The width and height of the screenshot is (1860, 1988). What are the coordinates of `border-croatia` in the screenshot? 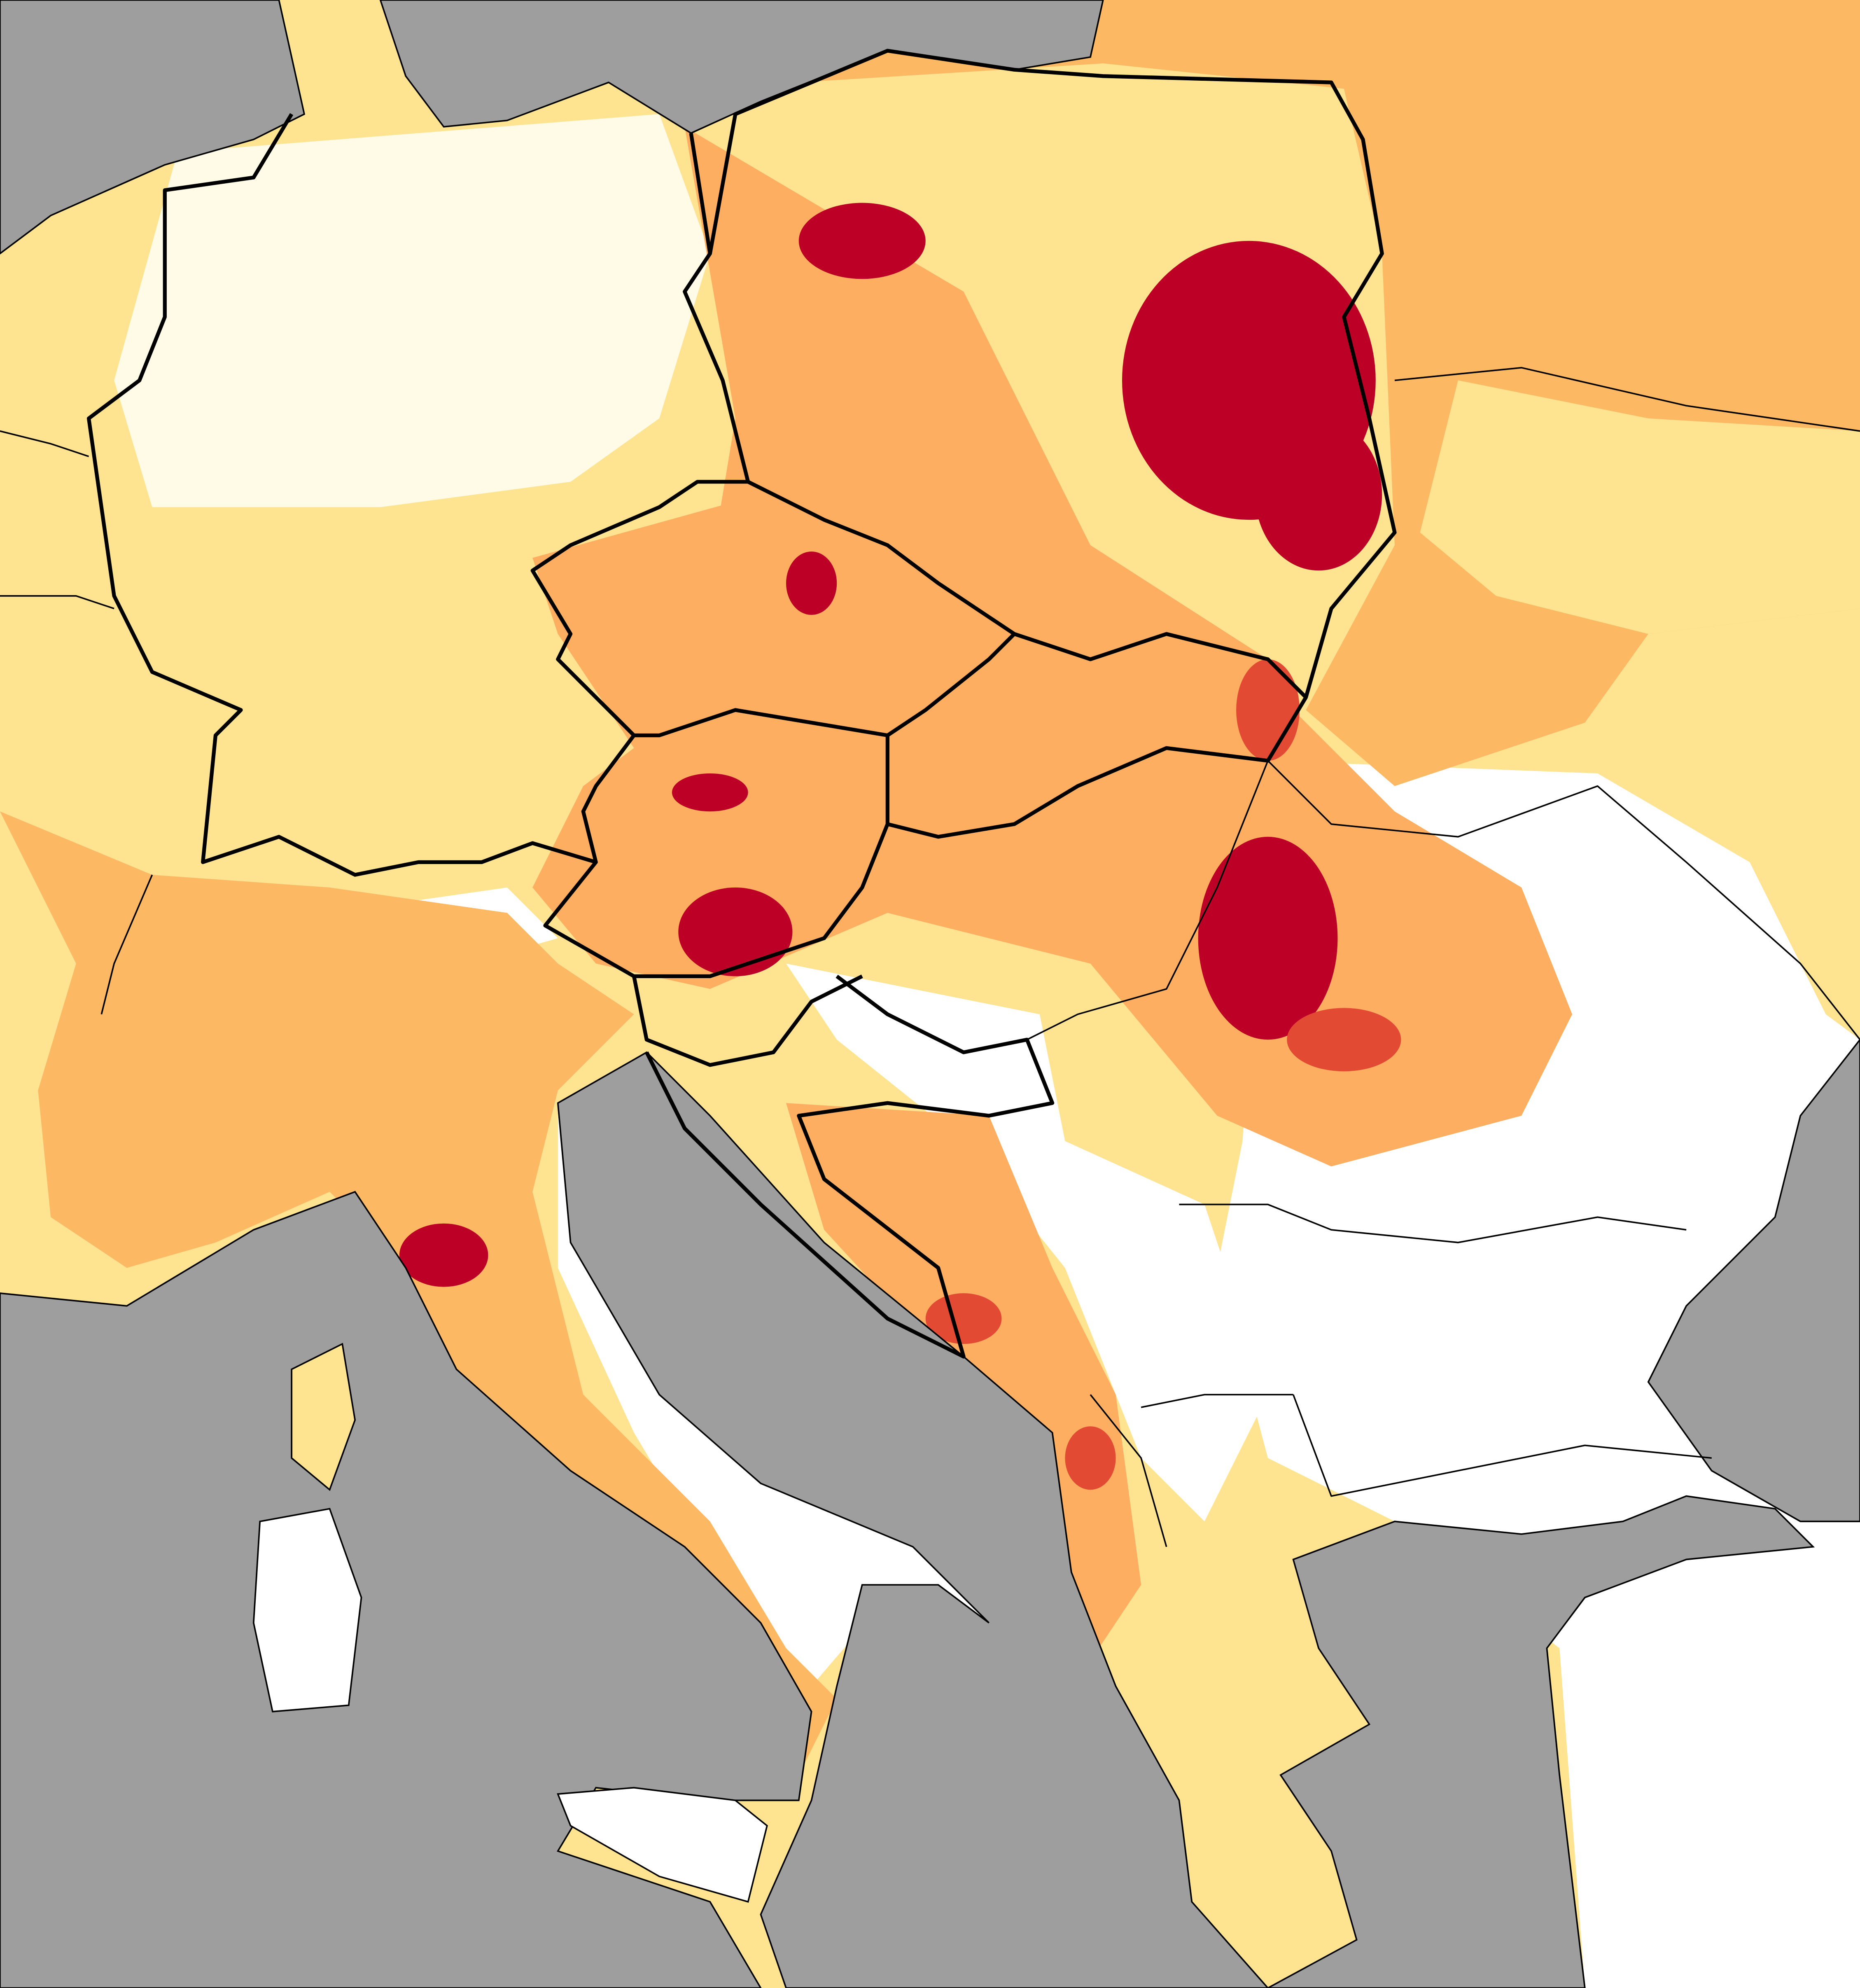 It's located at (850, 1167).